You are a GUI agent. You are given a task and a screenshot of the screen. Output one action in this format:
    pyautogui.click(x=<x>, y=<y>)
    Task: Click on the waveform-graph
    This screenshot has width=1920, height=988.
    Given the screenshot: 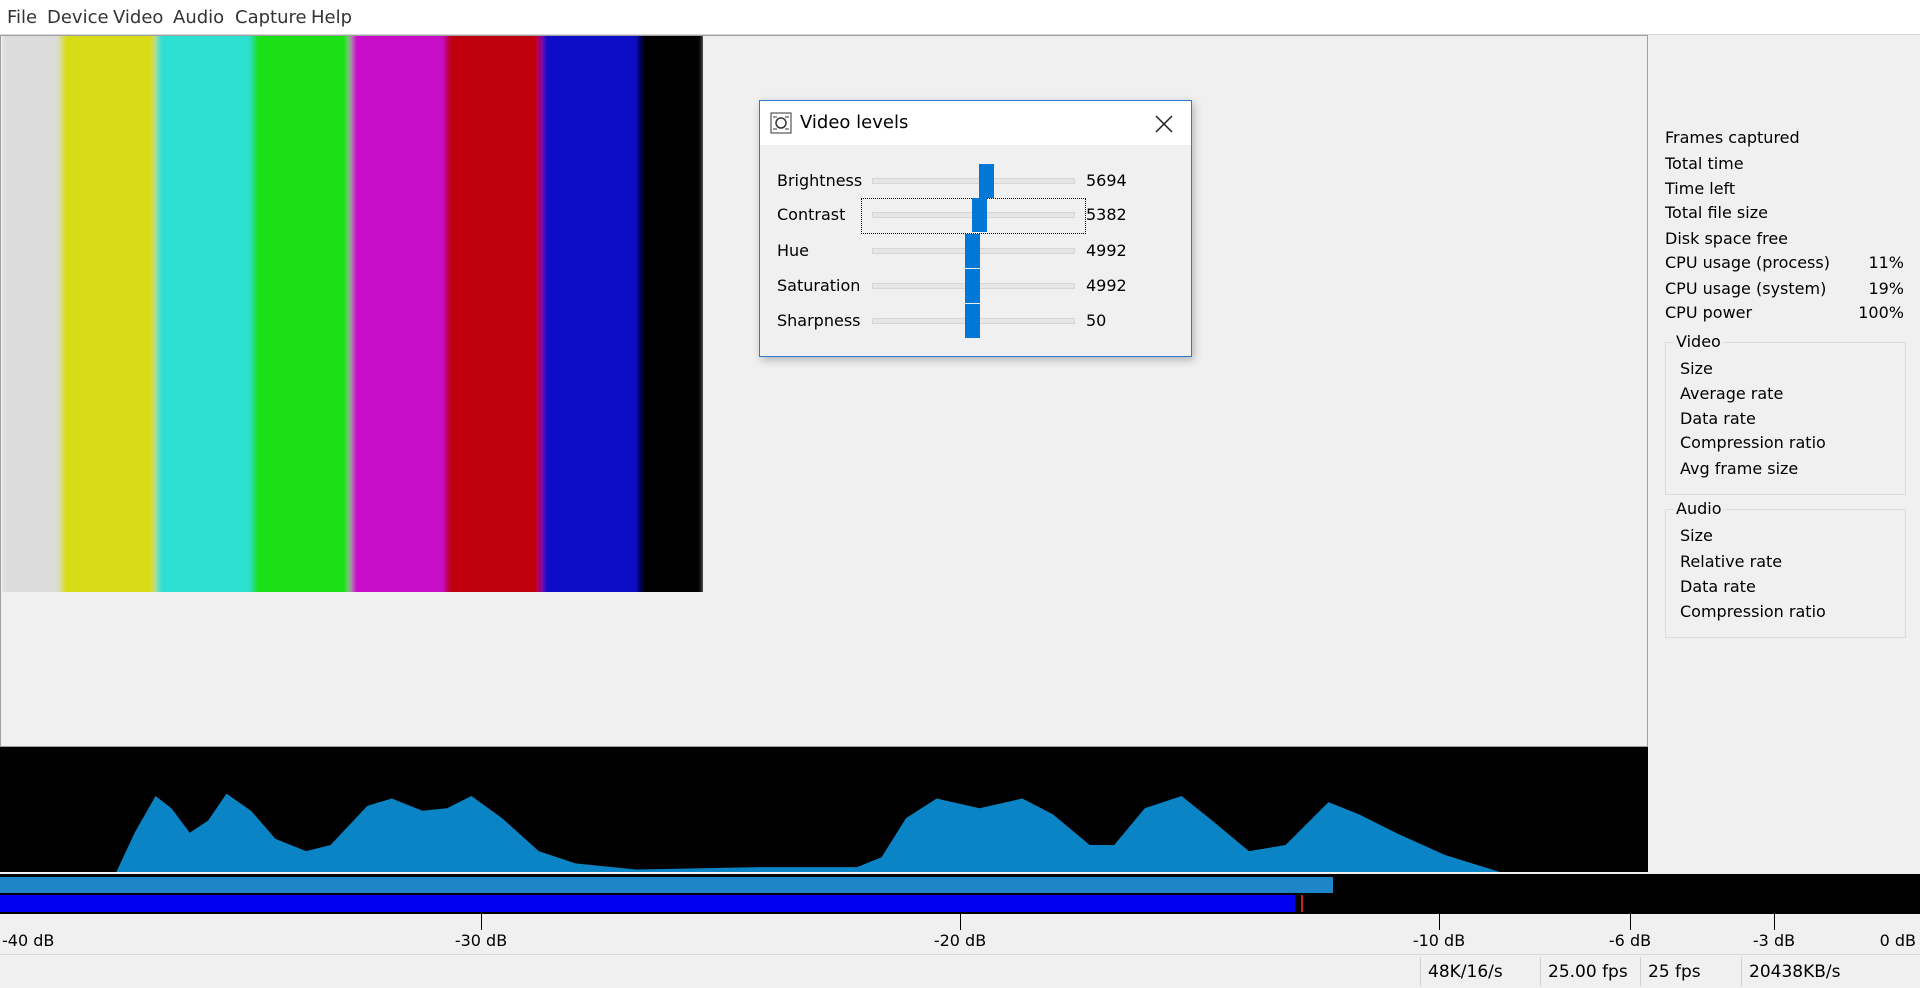 What is the action you would take?
    pyautogui.click(x=808, y=832)
    